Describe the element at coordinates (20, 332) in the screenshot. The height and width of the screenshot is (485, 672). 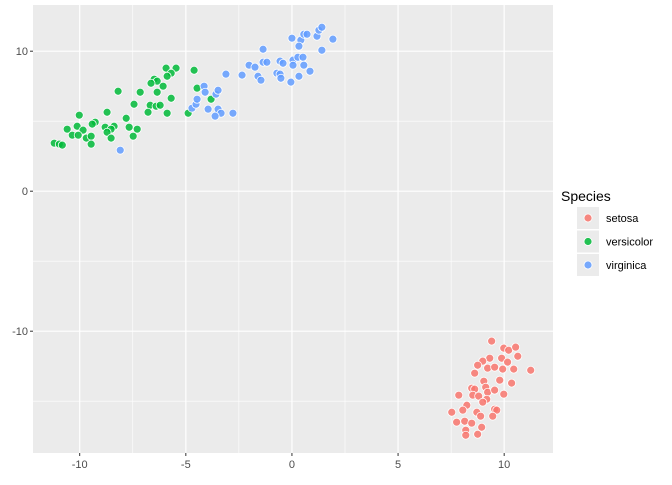
I see `y-tick-label: -10` at that location.